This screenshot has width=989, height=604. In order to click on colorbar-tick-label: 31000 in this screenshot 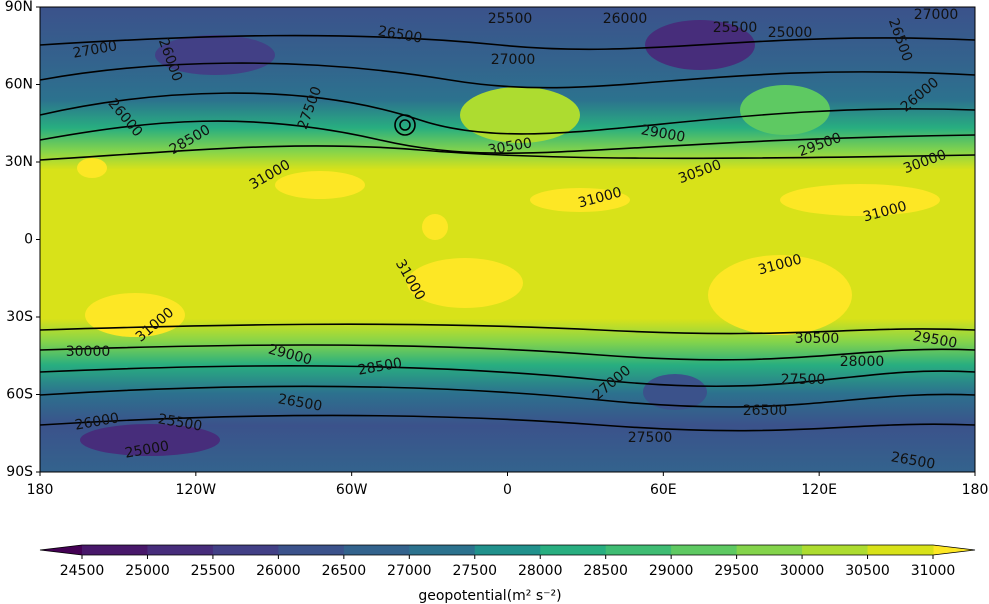, I will do `click(933, 571)`.